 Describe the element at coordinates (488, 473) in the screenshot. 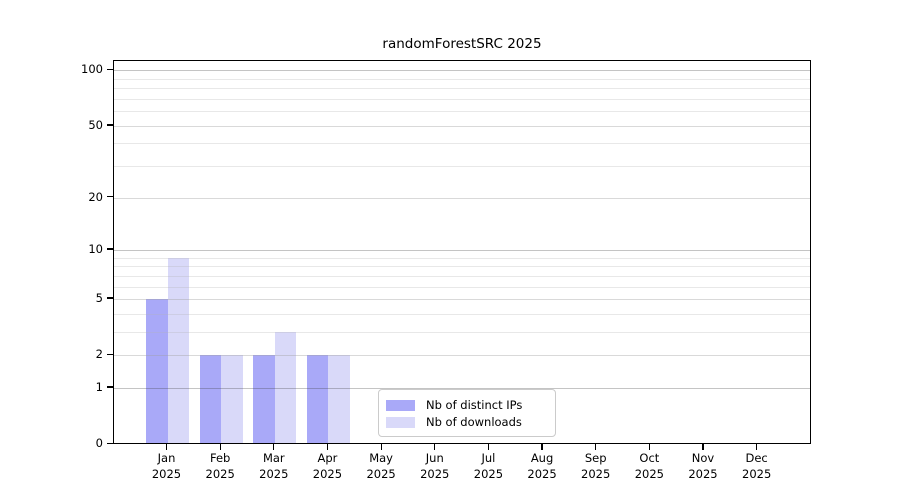

I see `x-tick-year-jul: 2025` at that location.